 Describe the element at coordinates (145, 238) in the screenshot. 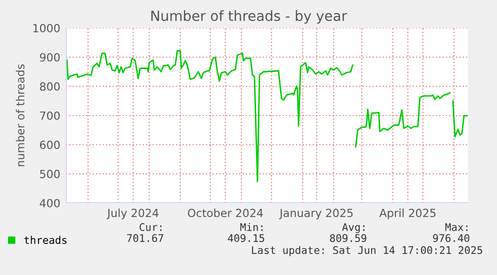

I see `text: 701.67` at that location.